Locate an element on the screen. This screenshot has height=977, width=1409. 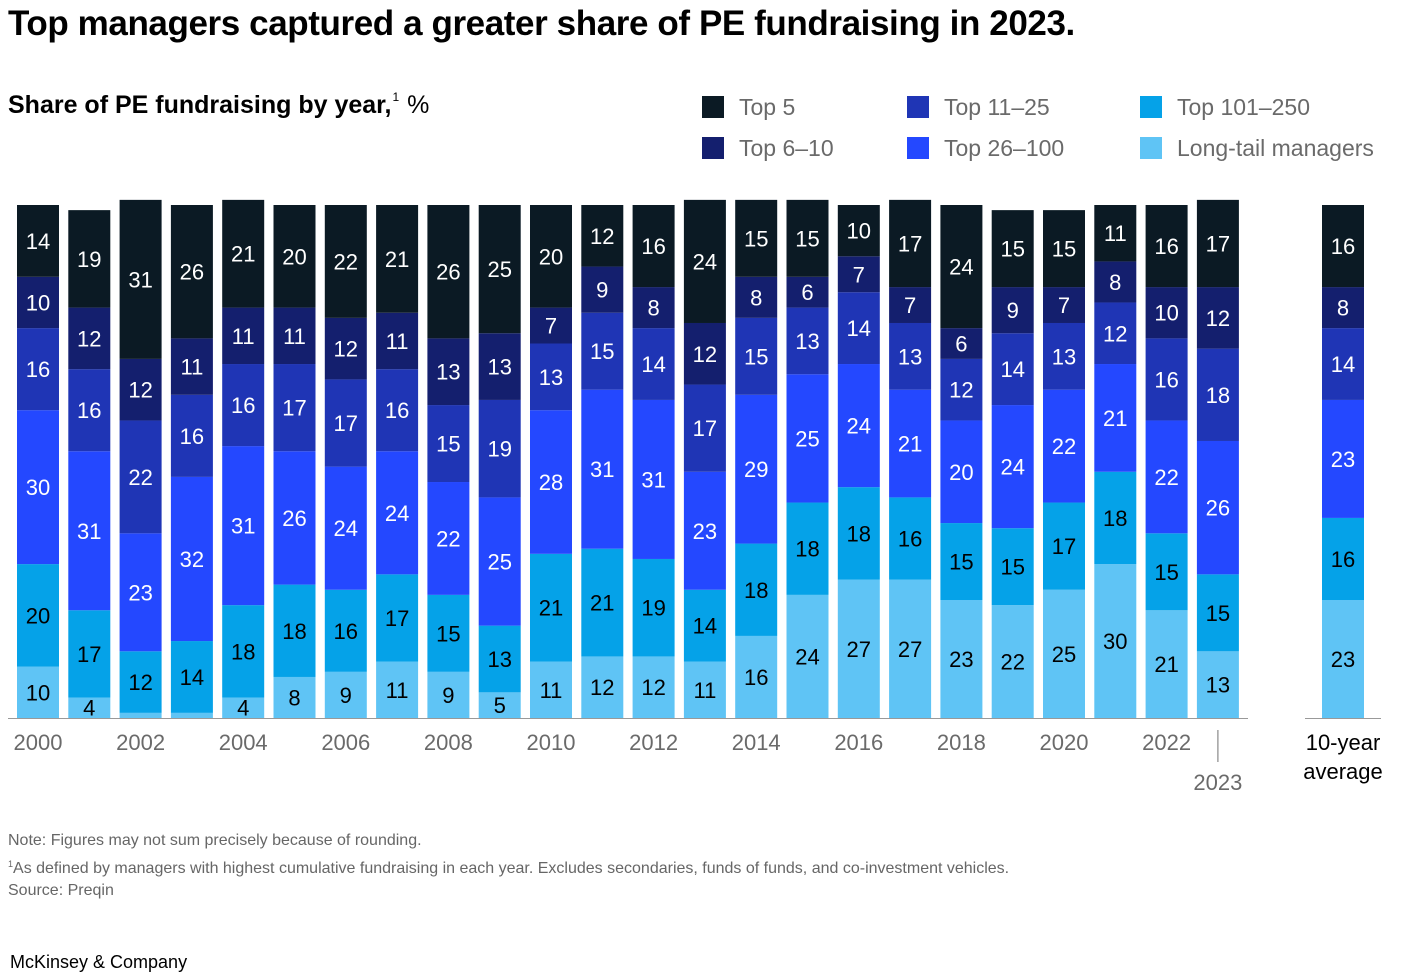
data-label-2011-long-tail-managers: 12 is located at coordinates (602, 687).